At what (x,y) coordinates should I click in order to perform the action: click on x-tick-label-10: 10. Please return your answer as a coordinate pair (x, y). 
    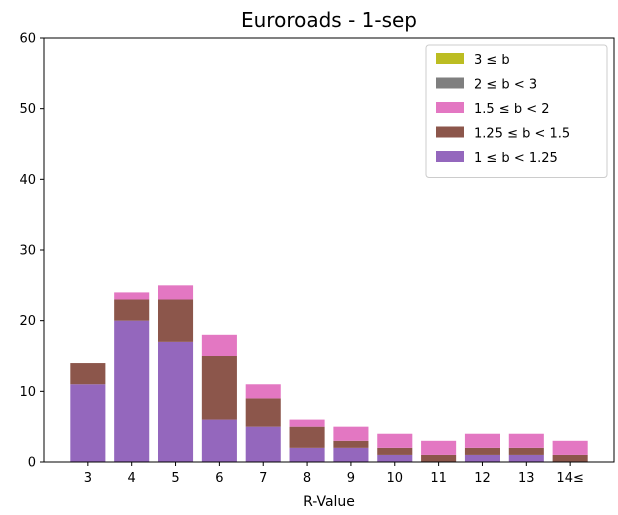
    Looking at the image, I should click on (394, 478).